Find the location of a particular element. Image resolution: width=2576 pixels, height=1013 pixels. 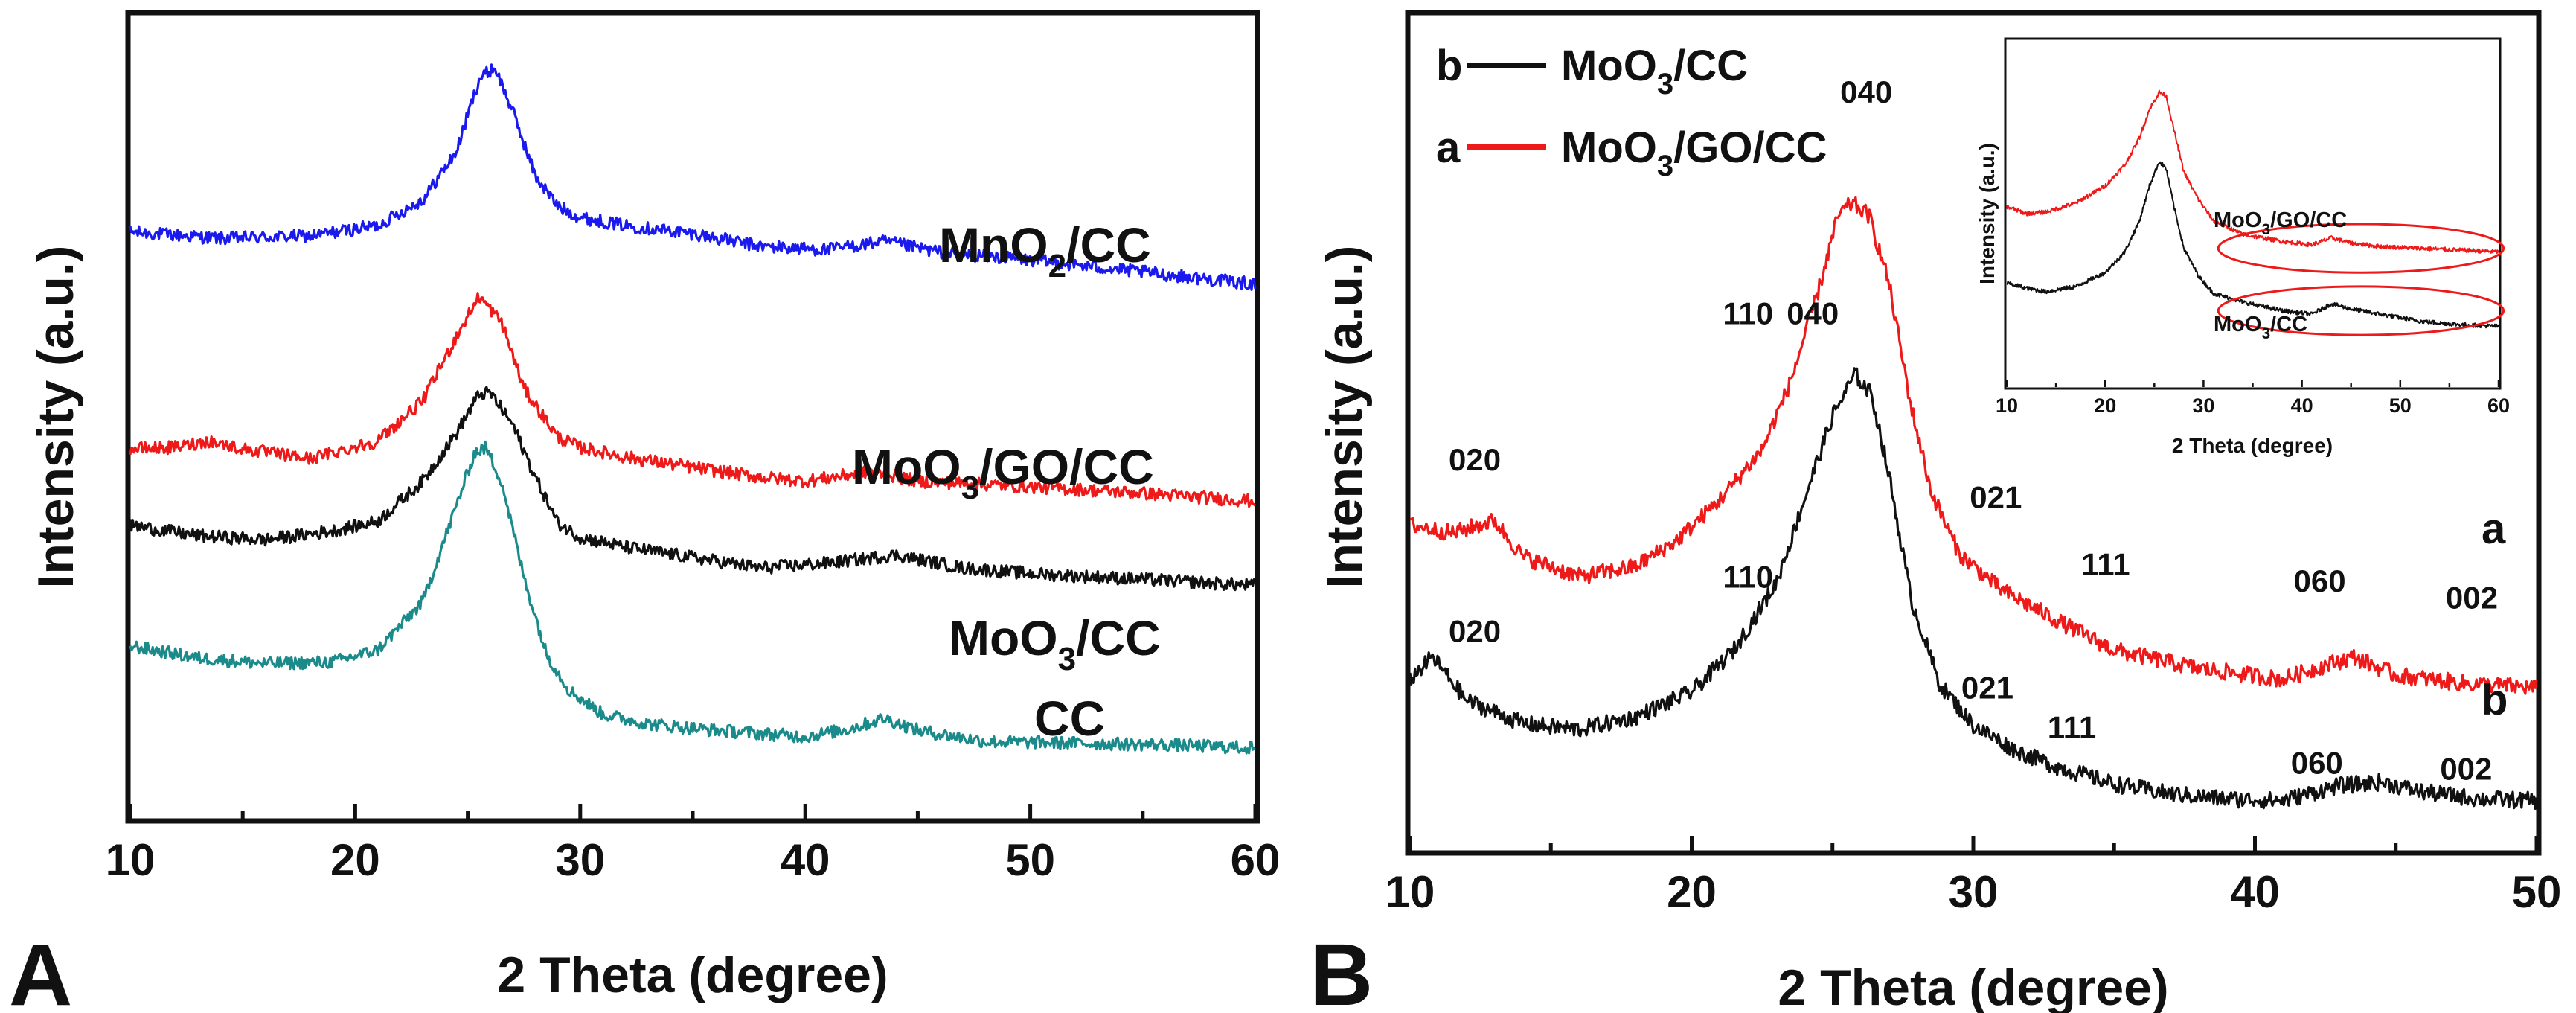

inset-label-moo3-go-cc-tail: /GO/CC is located at coordinates (2308, 220).